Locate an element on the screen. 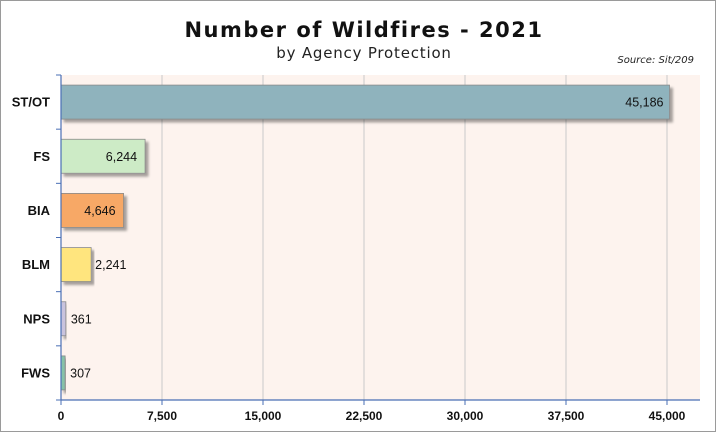  x-tick-label: 7,500 is located at coordinates (162, 416).